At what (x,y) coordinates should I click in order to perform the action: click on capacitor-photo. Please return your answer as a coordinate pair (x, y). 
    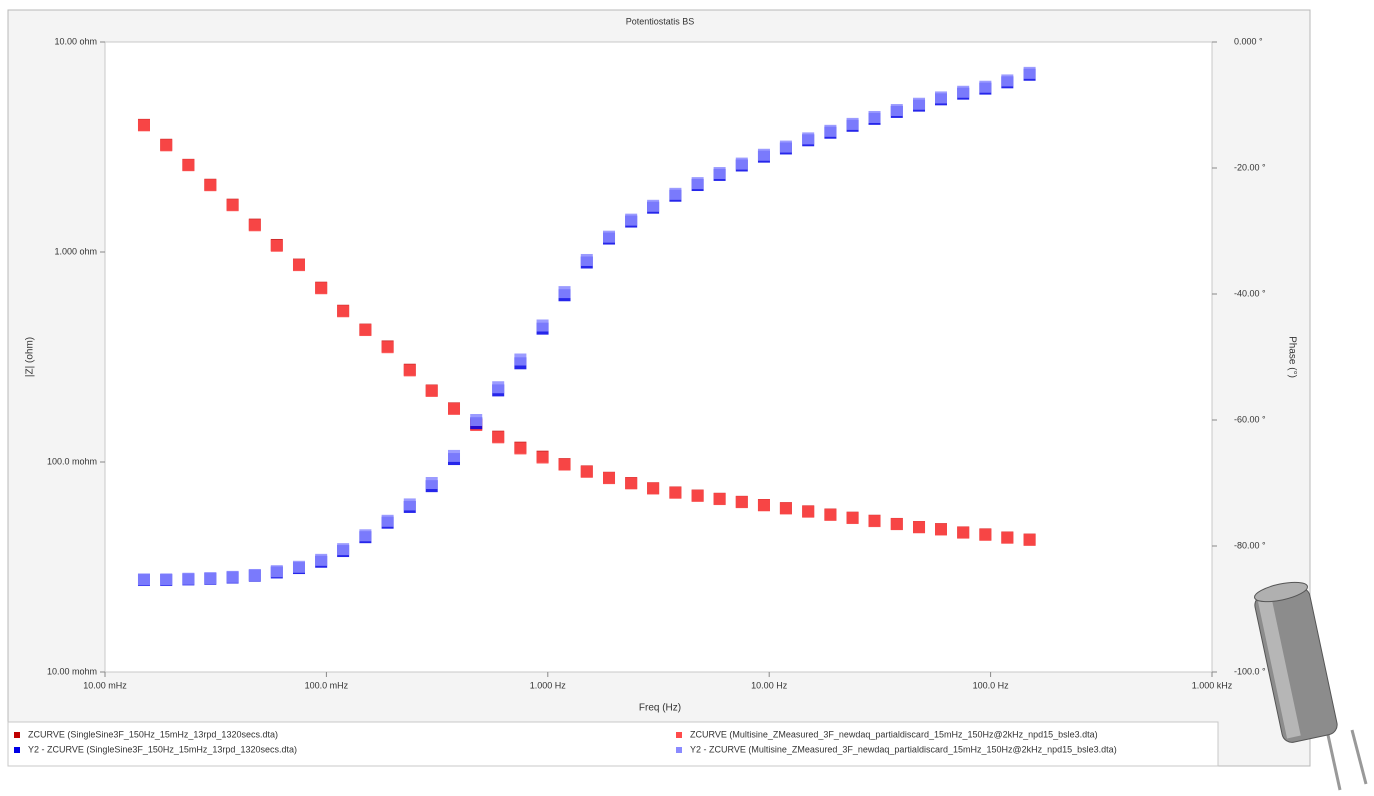
    Looking at the image, I should click on (1311, 686).